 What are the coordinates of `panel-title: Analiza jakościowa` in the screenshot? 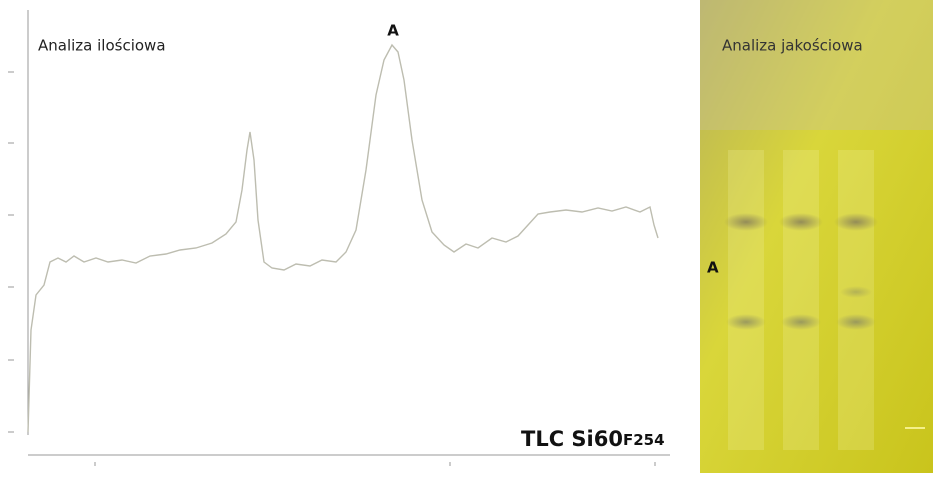 It's located at (792, 46).